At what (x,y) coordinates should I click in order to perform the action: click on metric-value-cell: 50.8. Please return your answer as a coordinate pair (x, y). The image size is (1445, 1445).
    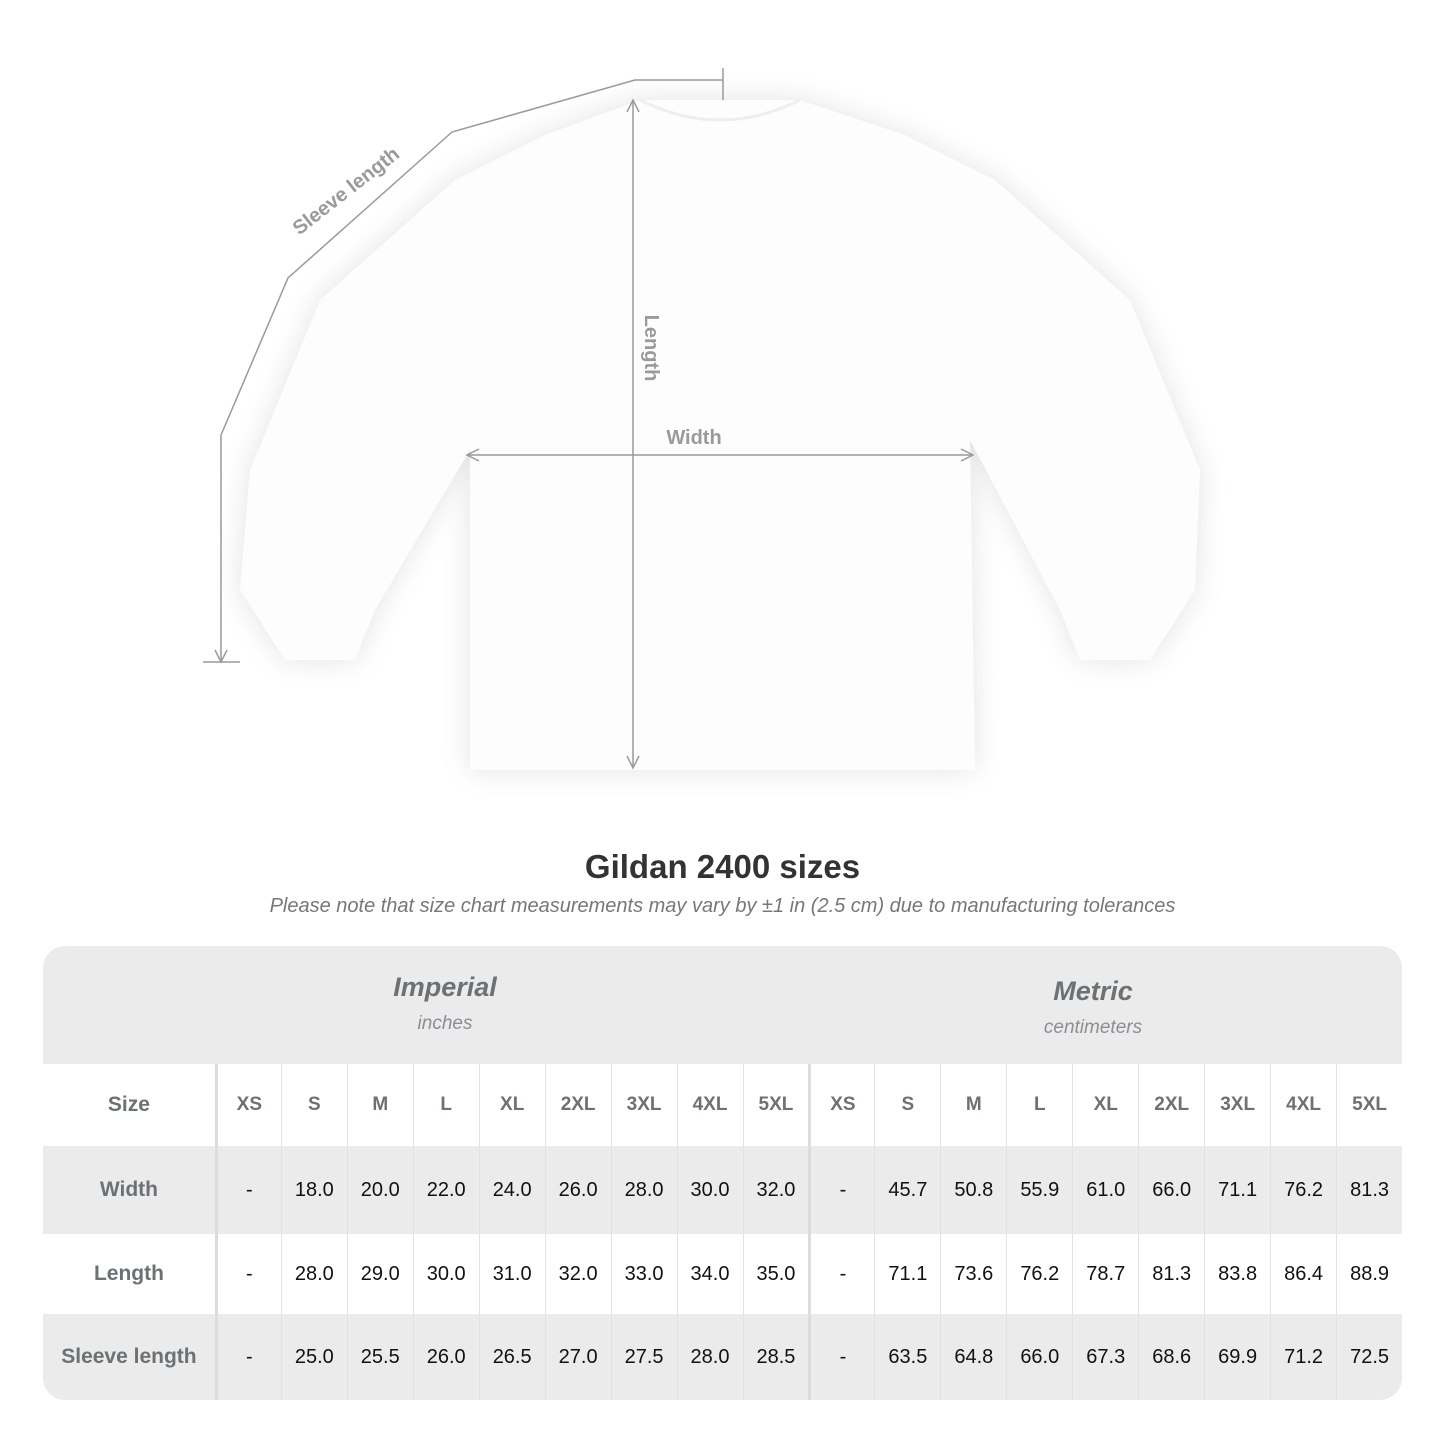
    Looking at the image, I should click on (973, 1190).